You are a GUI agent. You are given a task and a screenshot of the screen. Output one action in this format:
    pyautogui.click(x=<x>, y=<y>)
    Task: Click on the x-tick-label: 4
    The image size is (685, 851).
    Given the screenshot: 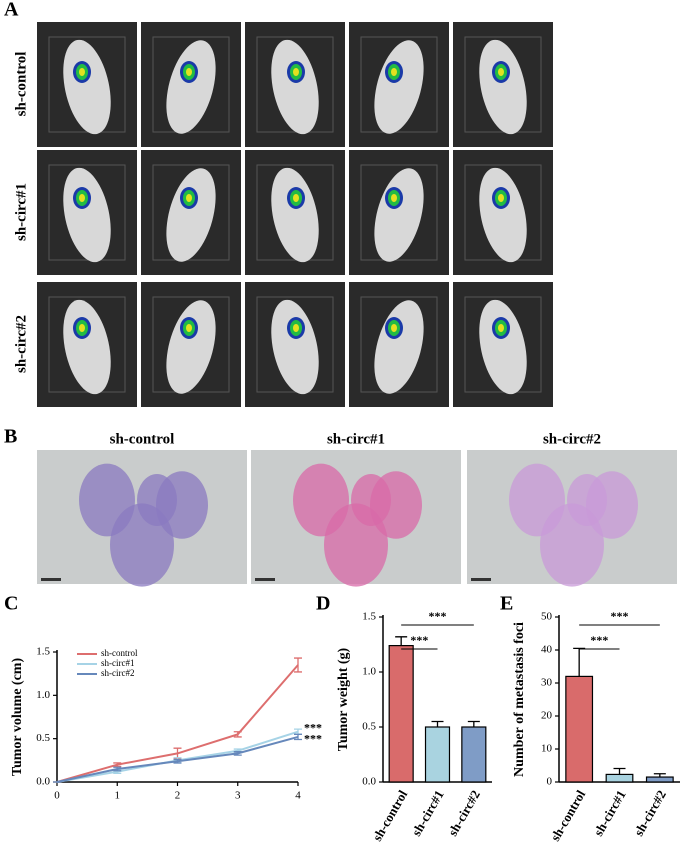 What is the action you would take?
    pyautogui.click(x=298, y=796)
    